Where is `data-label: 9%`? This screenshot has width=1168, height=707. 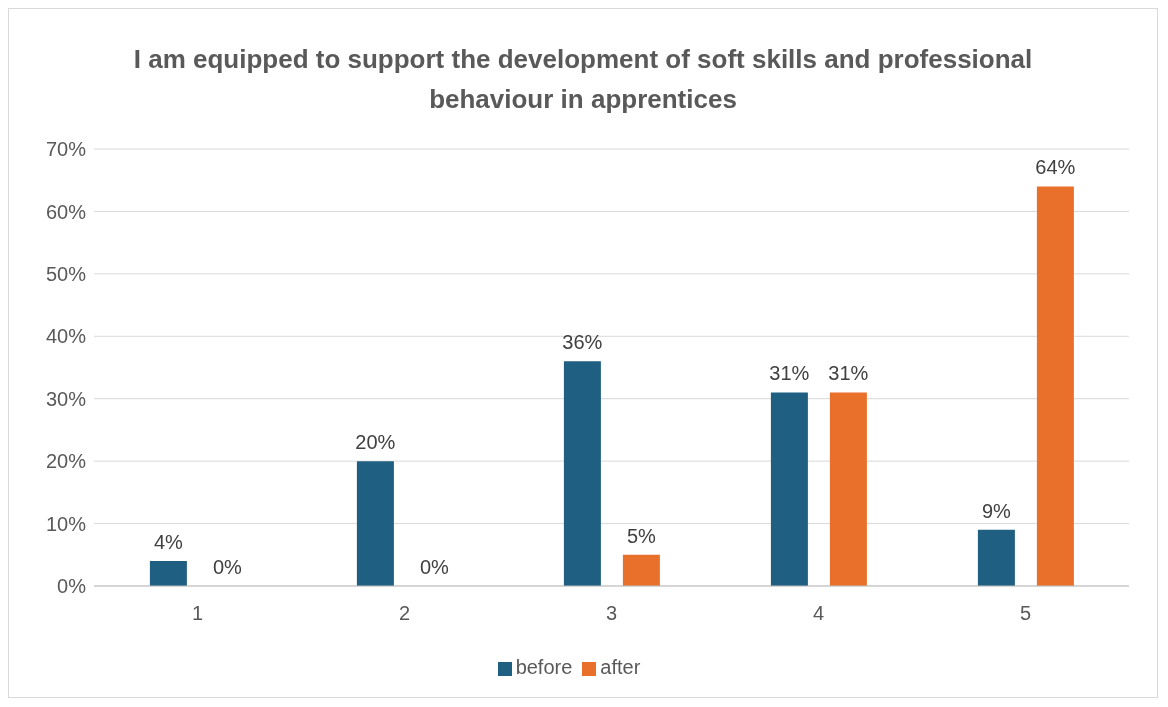
data-label: 9% is located at coordinates (996, 510).